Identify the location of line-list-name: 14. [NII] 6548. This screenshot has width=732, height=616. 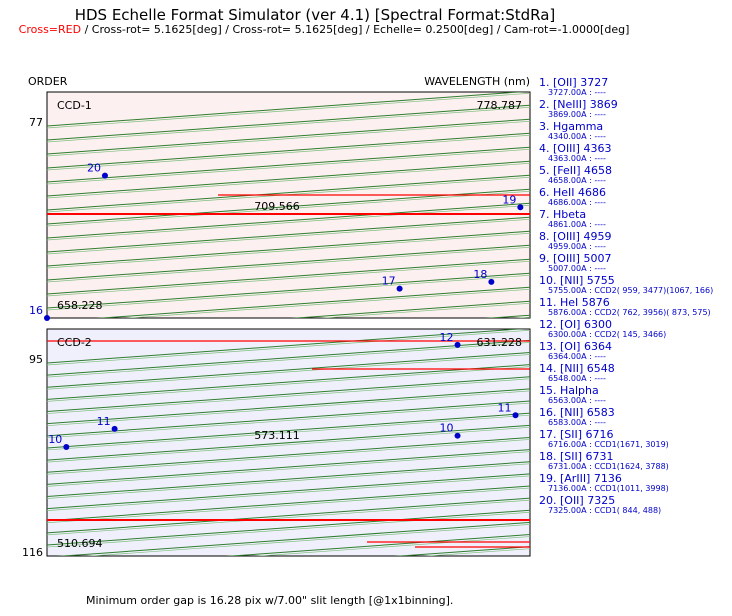
(577, 368).